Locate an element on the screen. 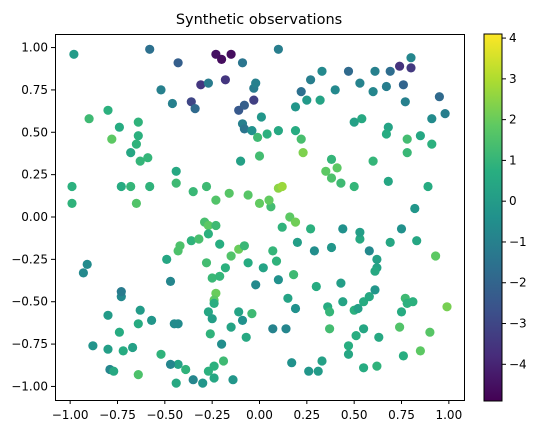  x-tick-label: −0.75 is located at coordinates (117, 415).